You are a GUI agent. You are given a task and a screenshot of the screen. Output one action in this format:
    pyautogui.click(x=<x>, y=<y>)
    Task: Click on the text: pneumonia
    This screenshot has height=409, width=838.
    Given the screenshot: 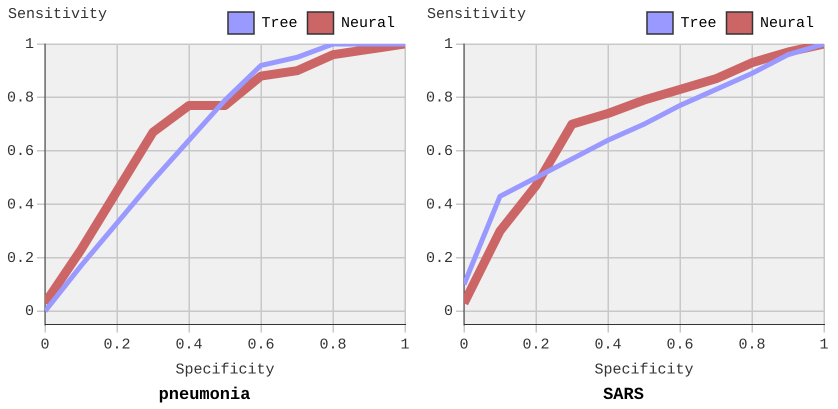 What is the action you would take?
    pyautogui.click(x=204, y=396)
    